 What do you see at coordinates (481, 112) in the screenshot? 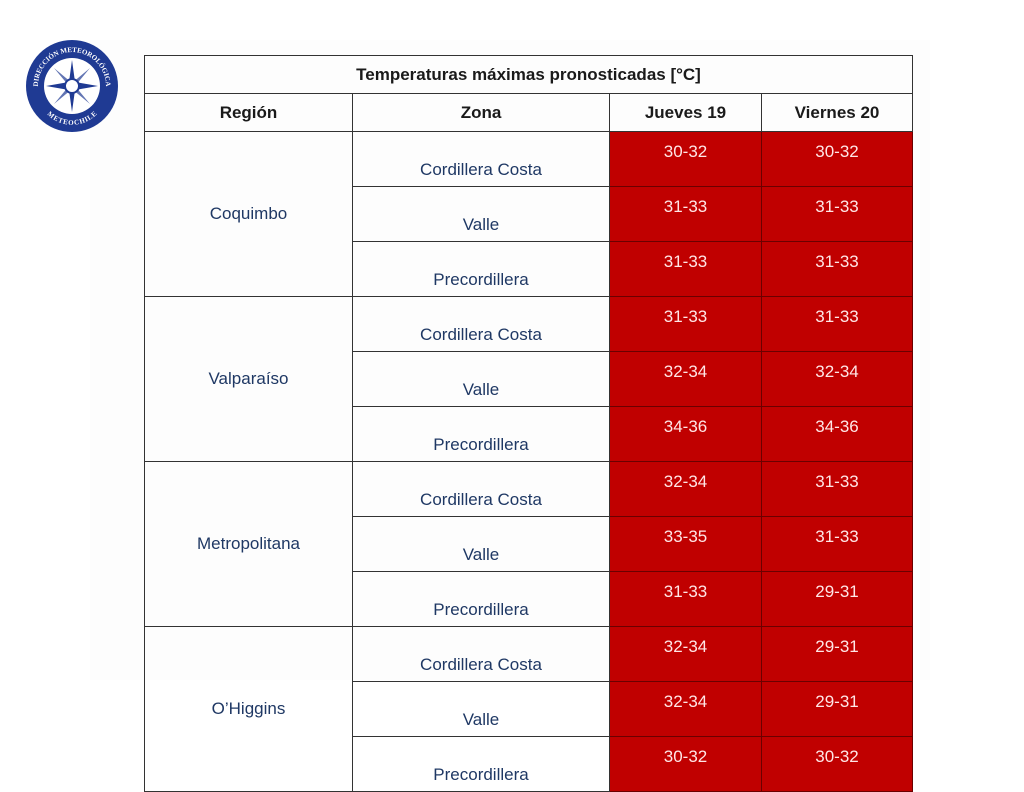
I see `column-header: Zona` at bounding box center [481, 112].